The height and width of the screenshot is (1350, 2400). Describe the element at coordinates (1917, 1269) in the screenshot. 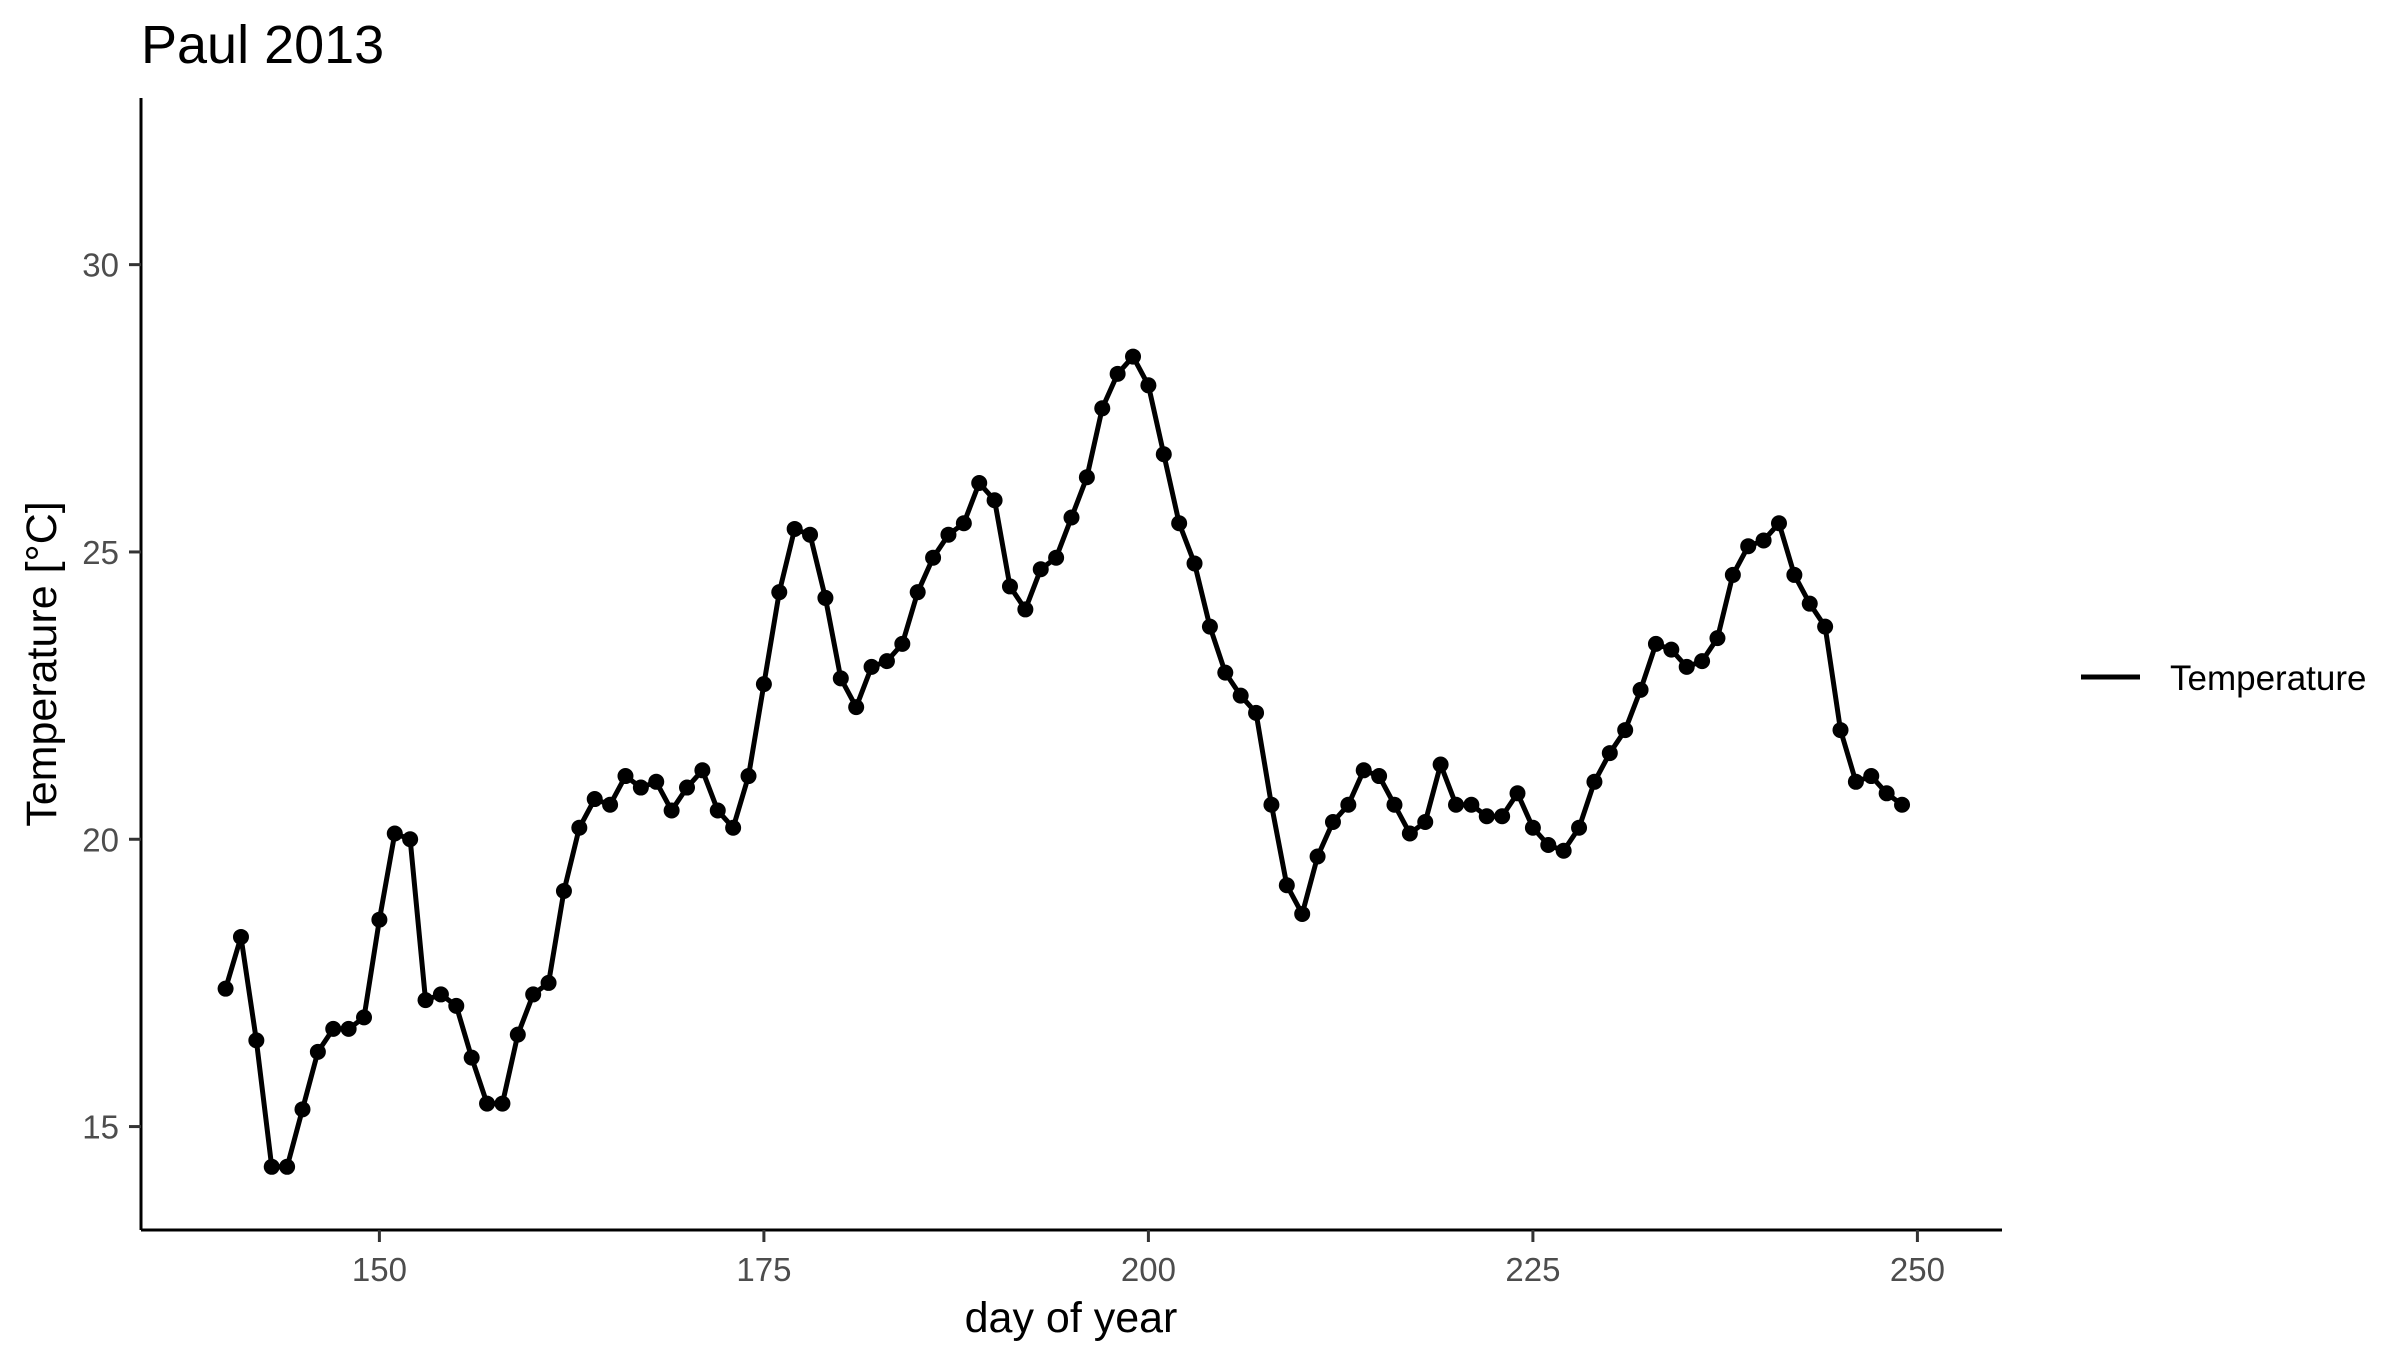

I see `x-tick-label-250: 250` at that location.